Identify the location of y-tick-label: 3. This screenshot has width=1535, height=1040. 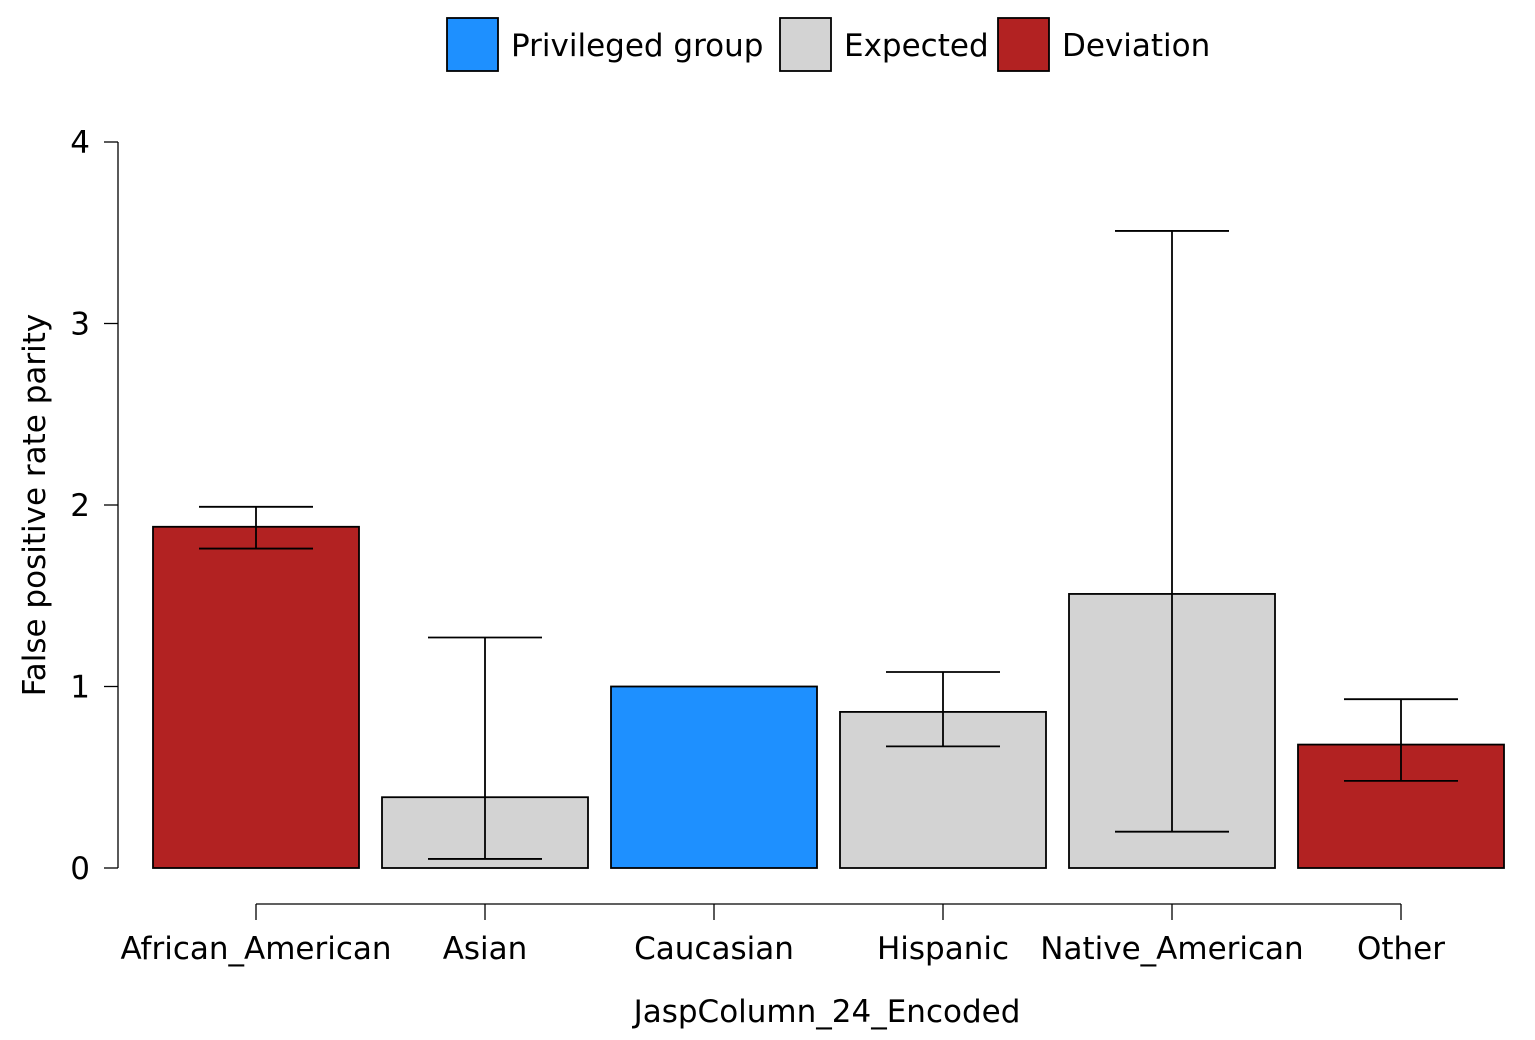
(80, 325).